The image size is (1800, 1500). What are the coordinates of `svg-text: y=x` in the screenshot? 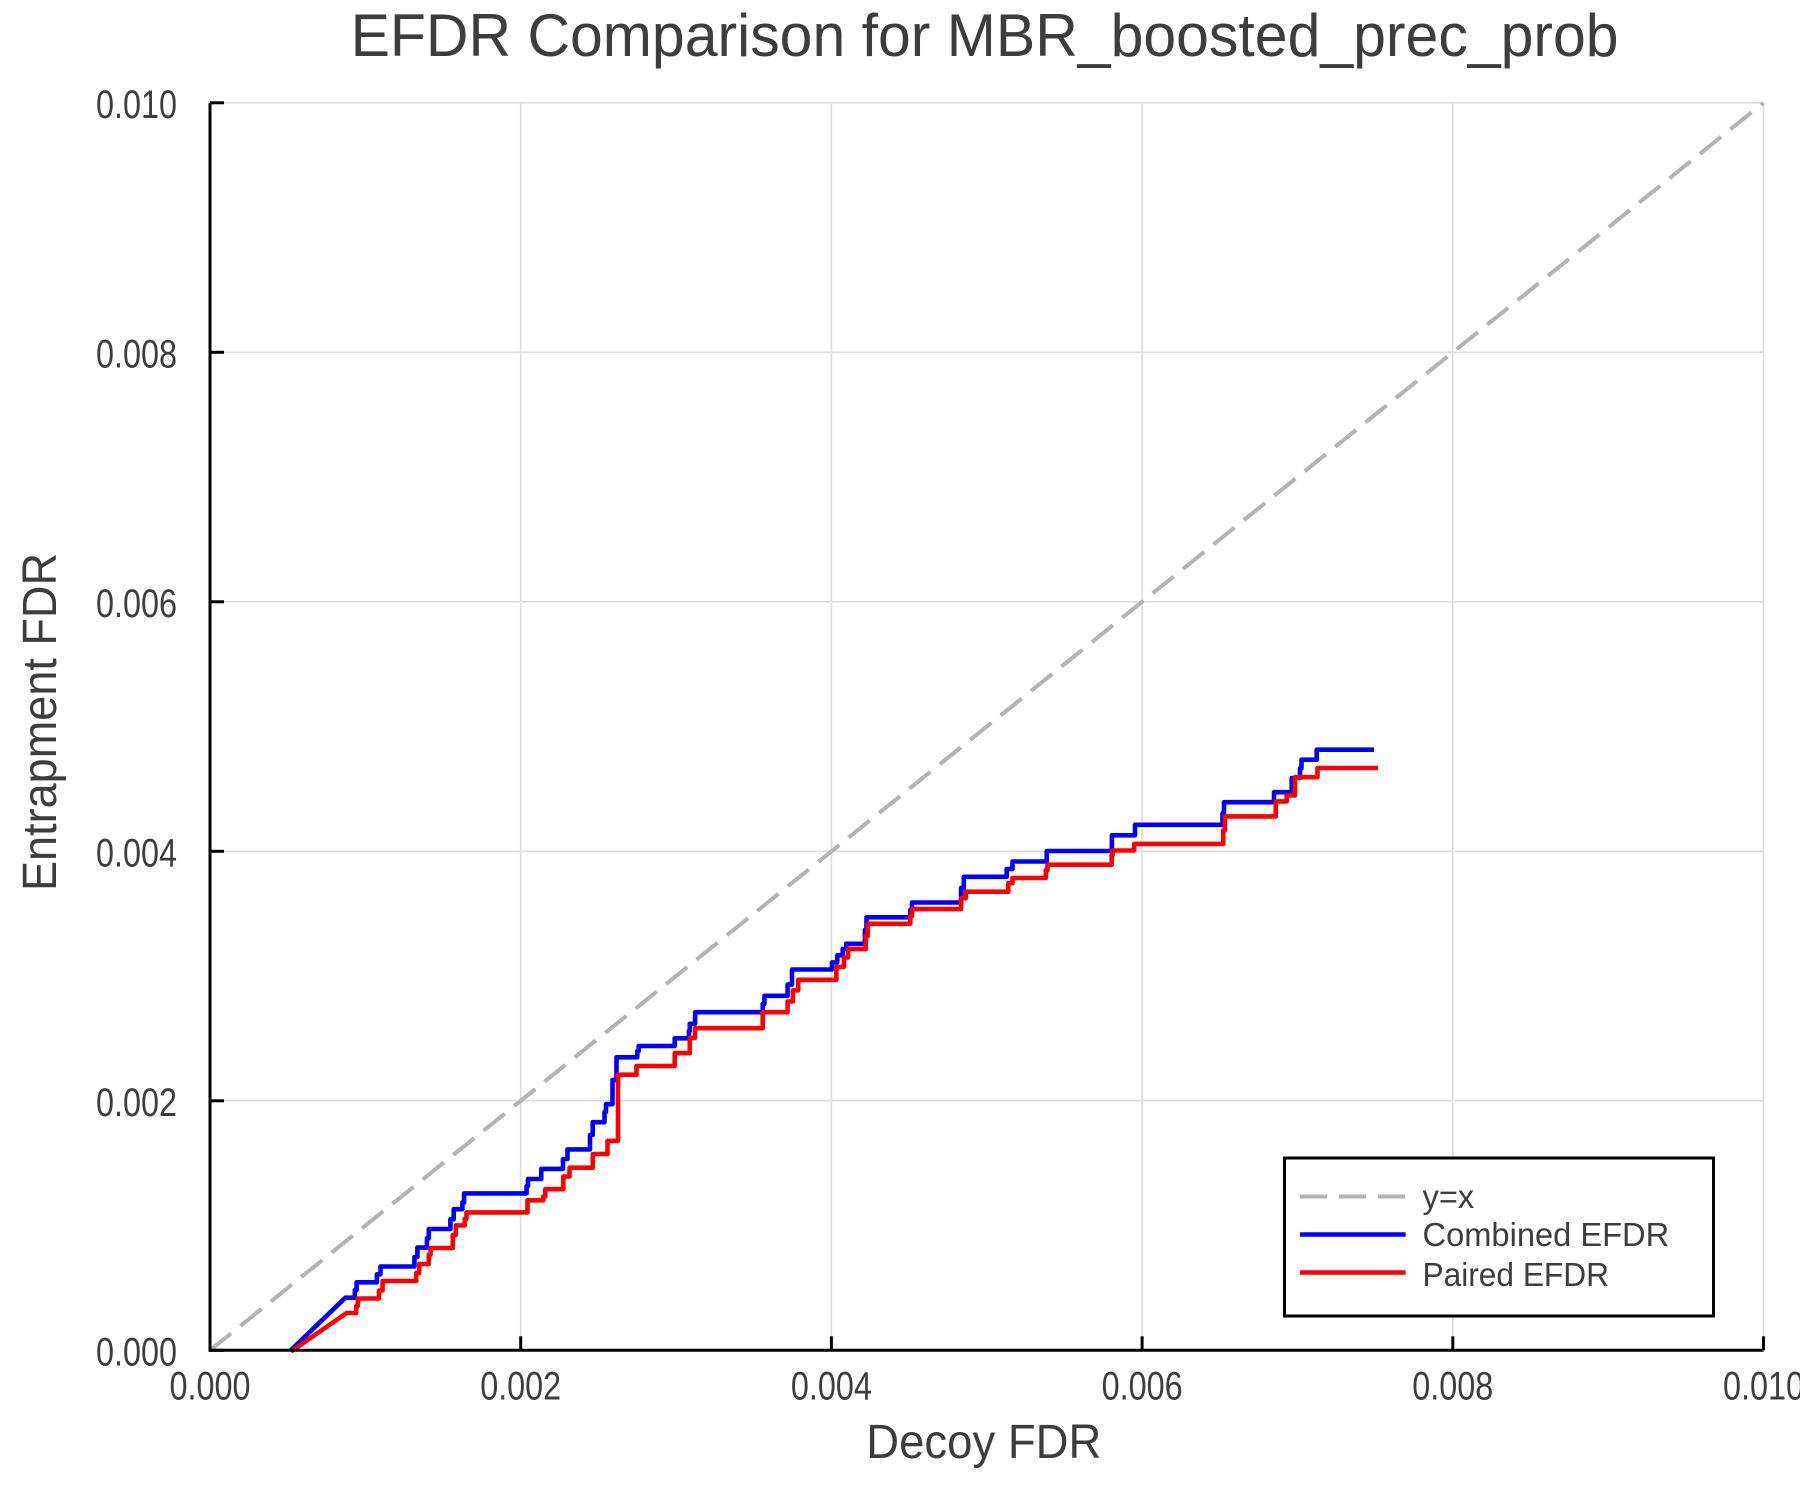 It's located at (1449, 1196).